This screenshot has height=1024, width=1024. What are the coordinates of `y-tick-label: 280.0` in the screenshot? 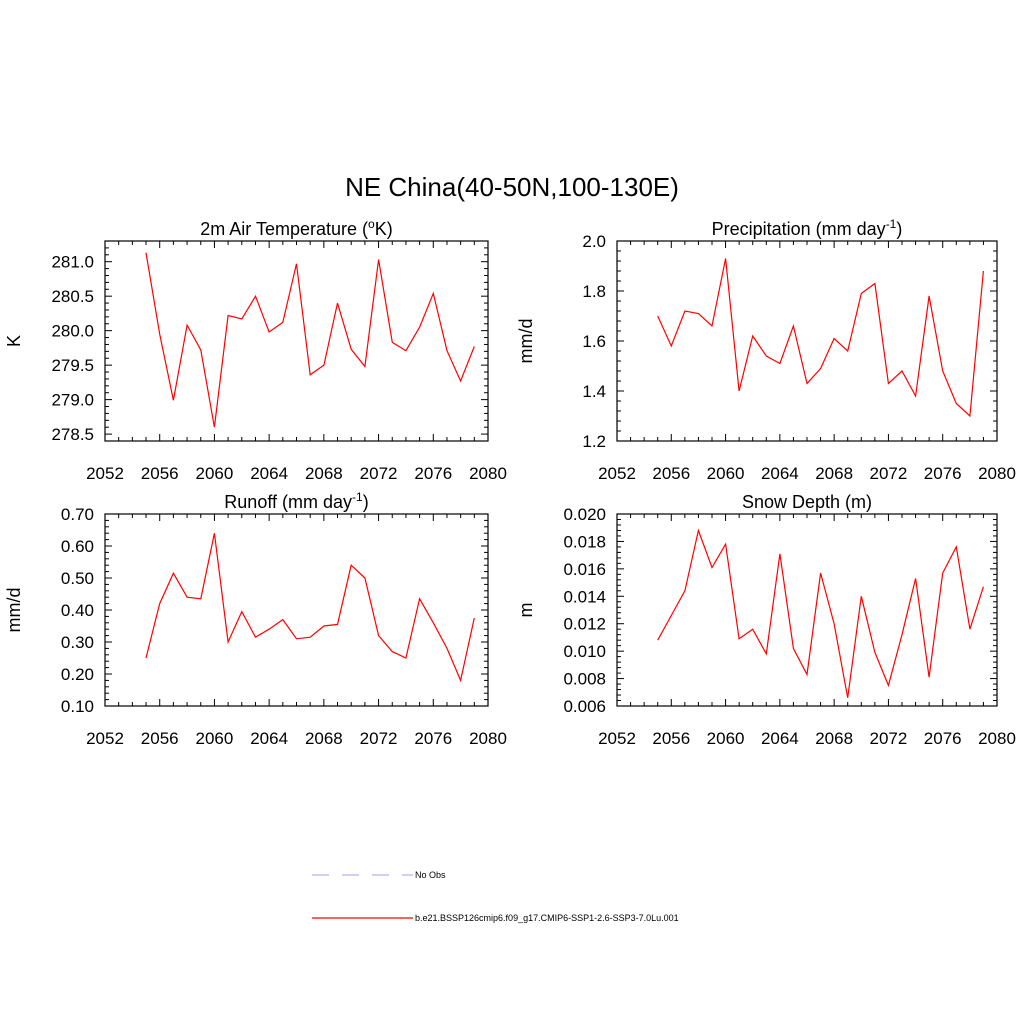 It's located at (72, 331).